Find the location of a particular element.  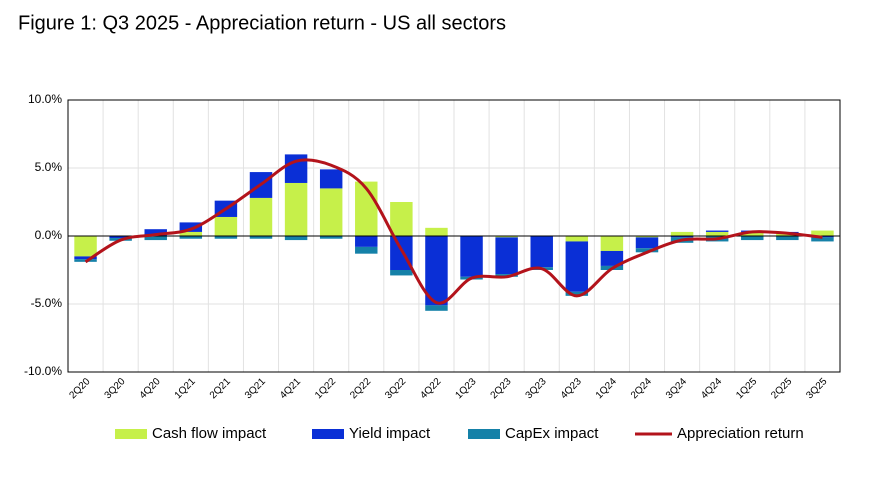

y-tick-label: 10.0% is located at coordinates (45, 99).